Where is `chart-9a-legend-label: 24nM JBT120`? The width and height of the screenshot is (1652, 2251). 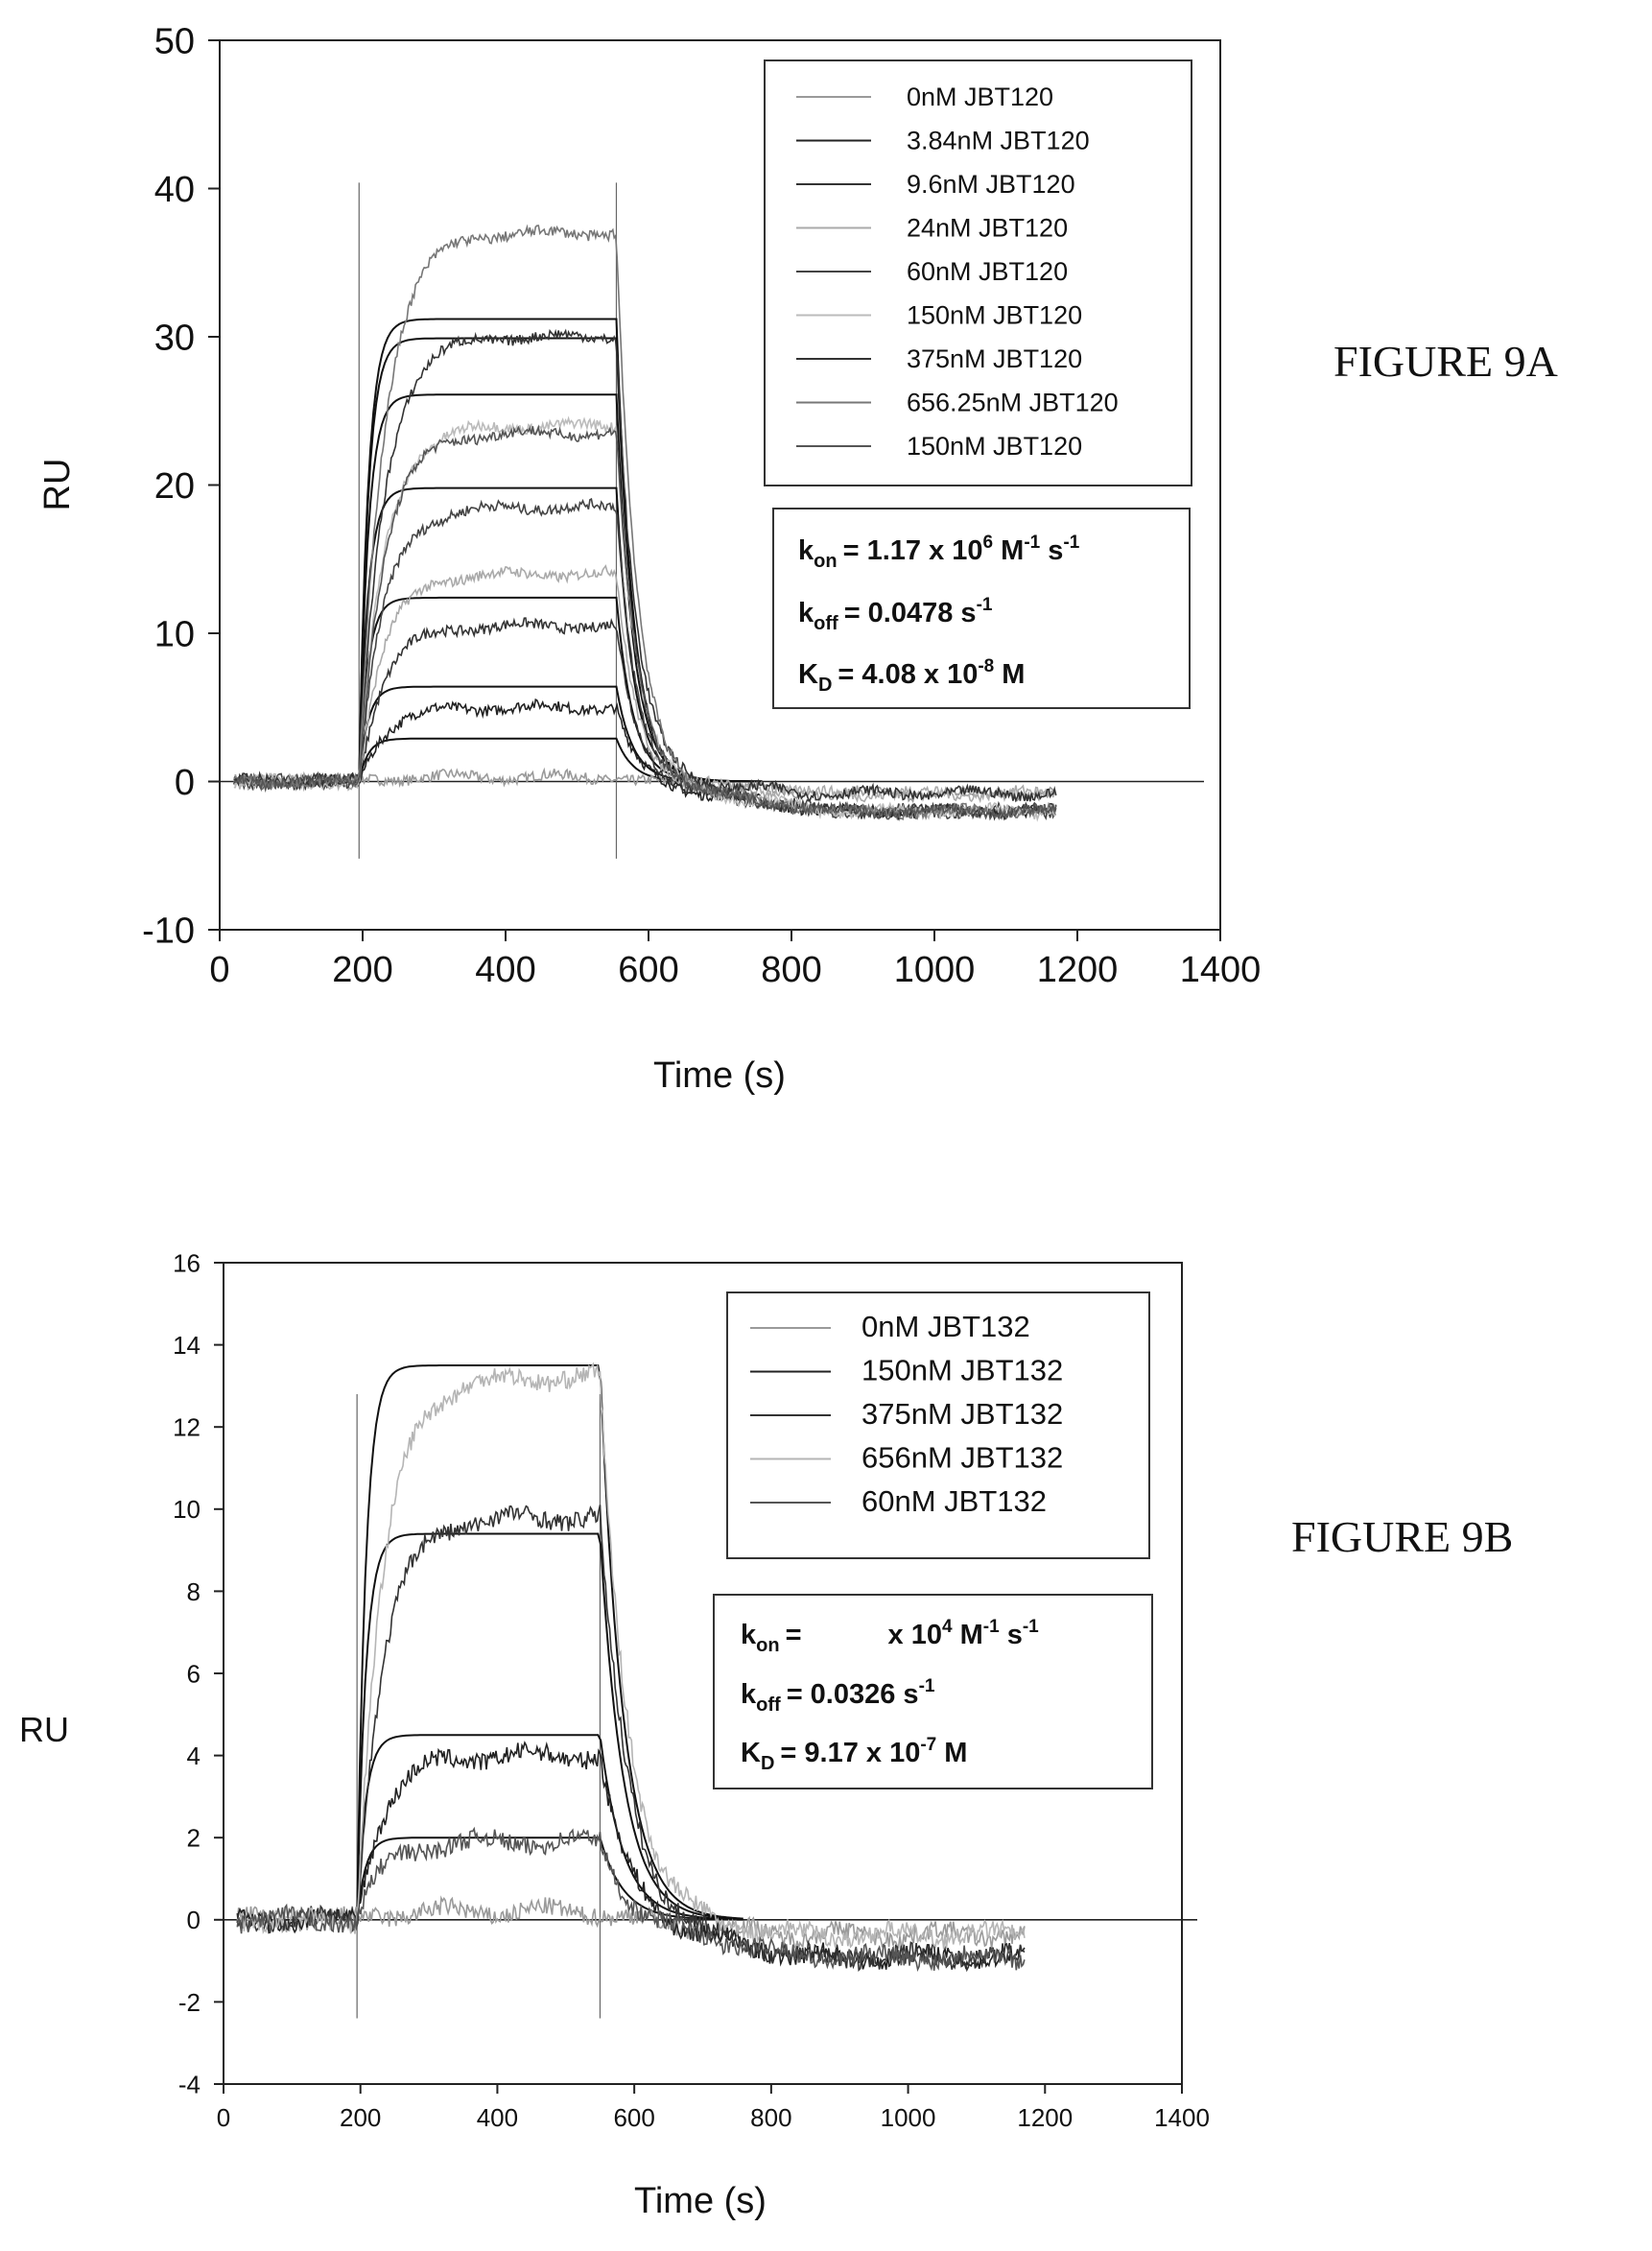
chart-9a-legend-label: 24nM JBT120 is located at coordinates (988, 228).